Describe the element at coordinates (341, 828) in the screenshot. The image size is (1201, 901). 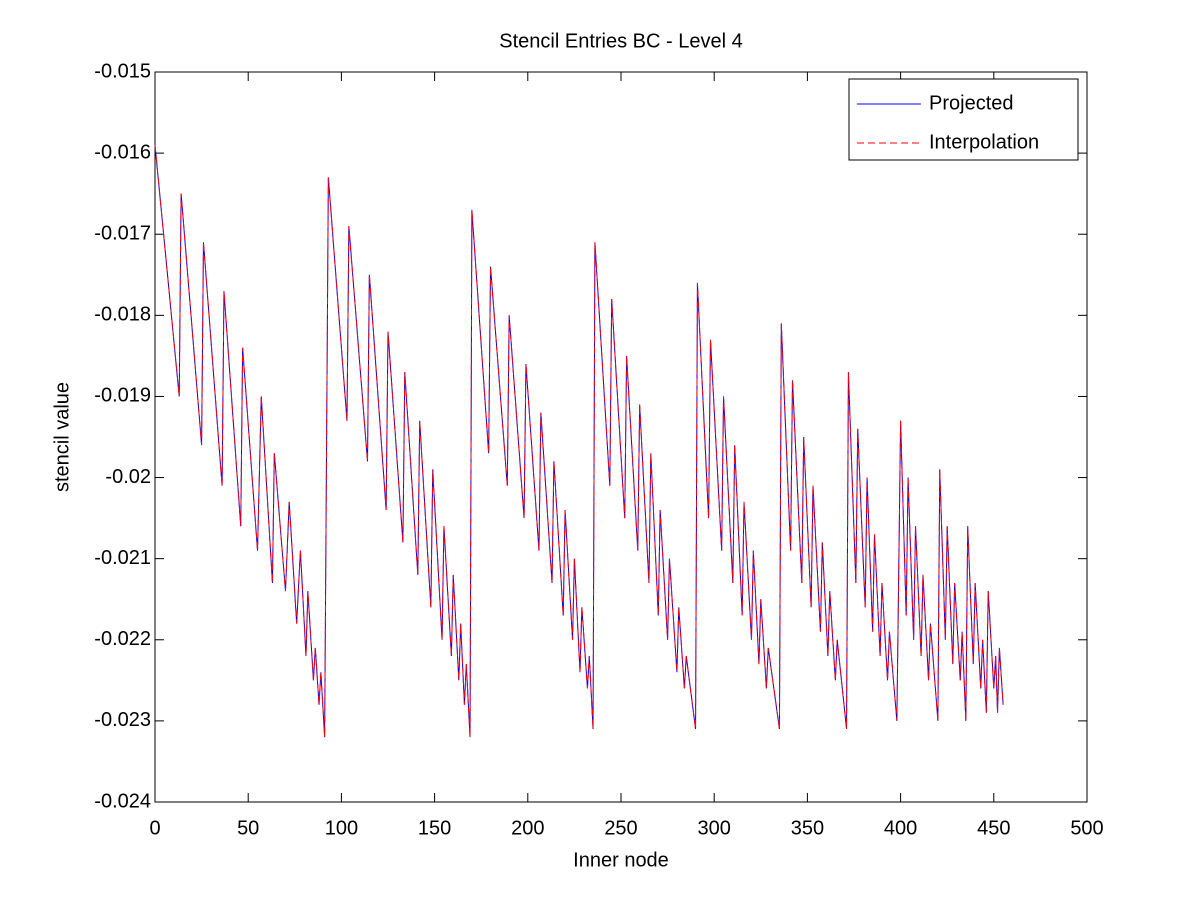
I see `x-tick-label: 100` at that location.